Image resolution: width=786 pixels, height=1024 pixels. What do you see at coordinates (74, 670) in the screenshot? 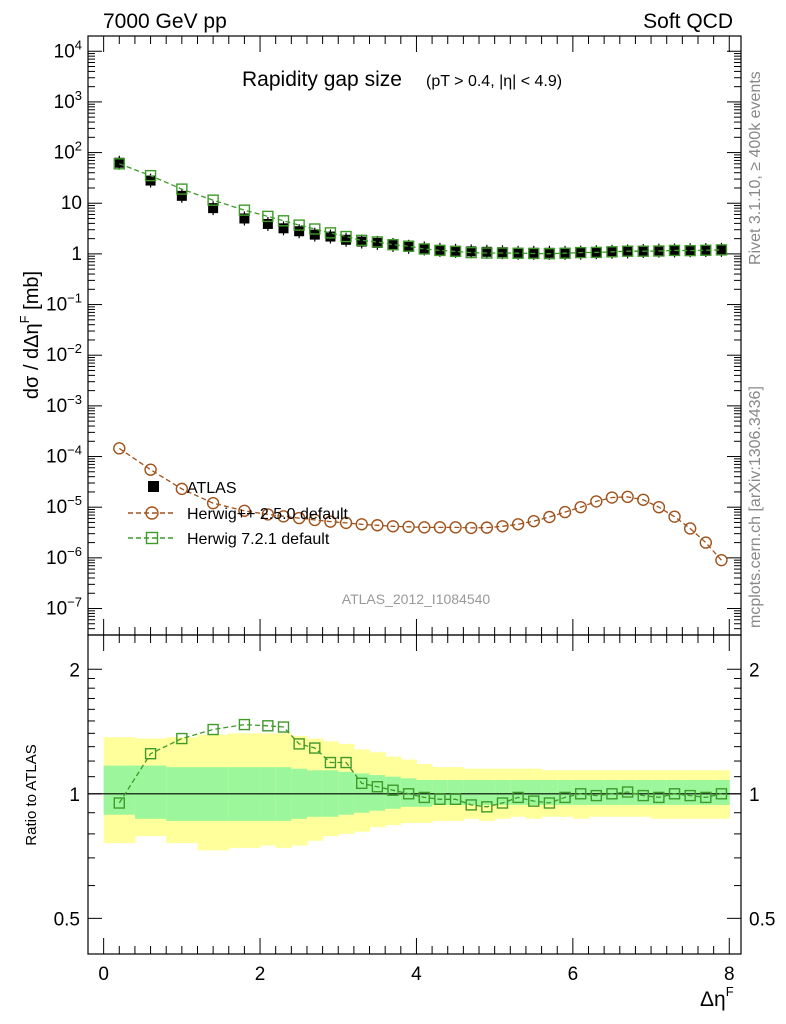
I see `ratio-y-tick-label-left: 2` at bounding box center [74, 670].